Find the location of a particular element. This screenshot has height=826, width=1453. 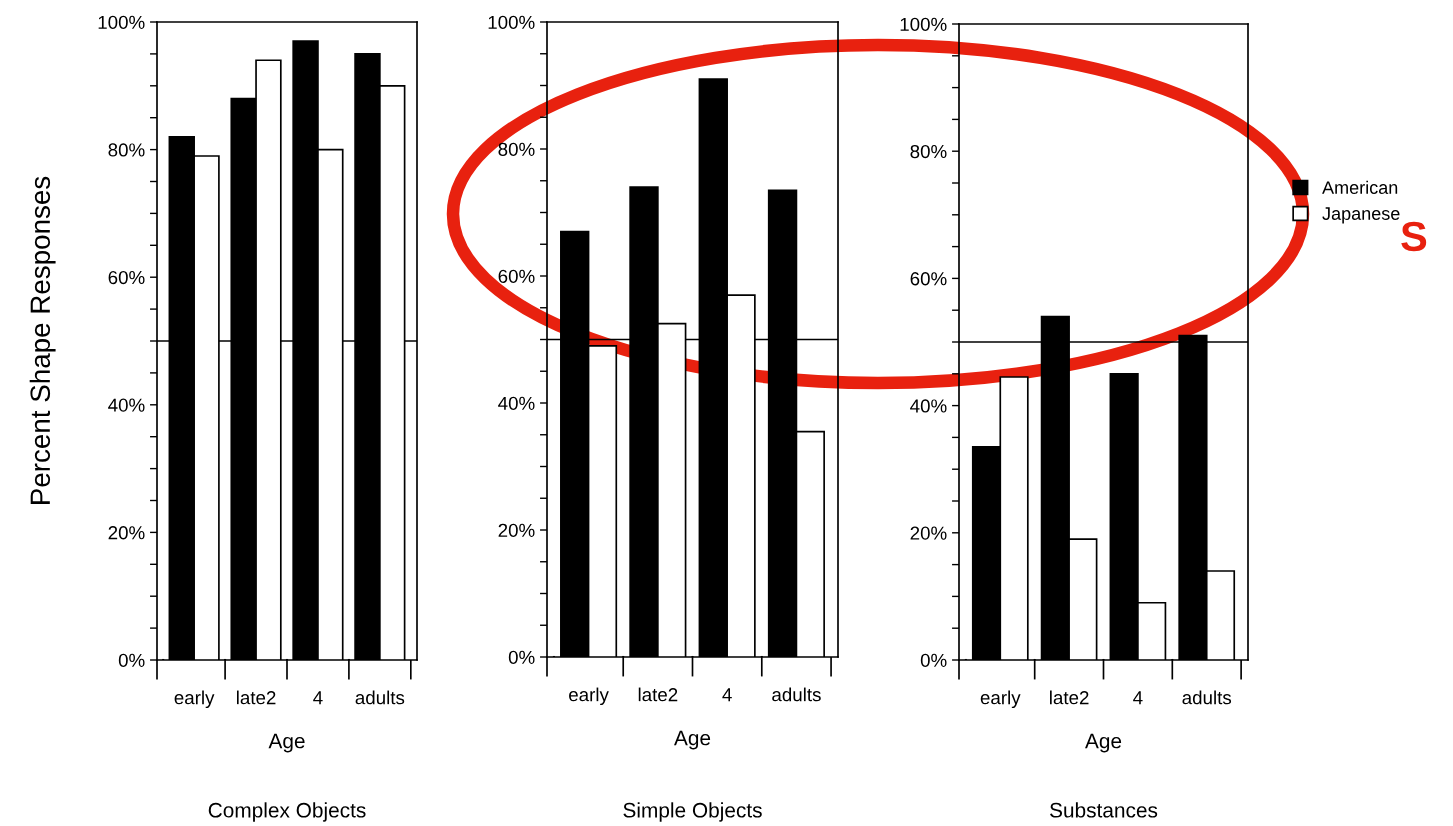

legend-label: Japanese is located at coordinates (1361, 215).